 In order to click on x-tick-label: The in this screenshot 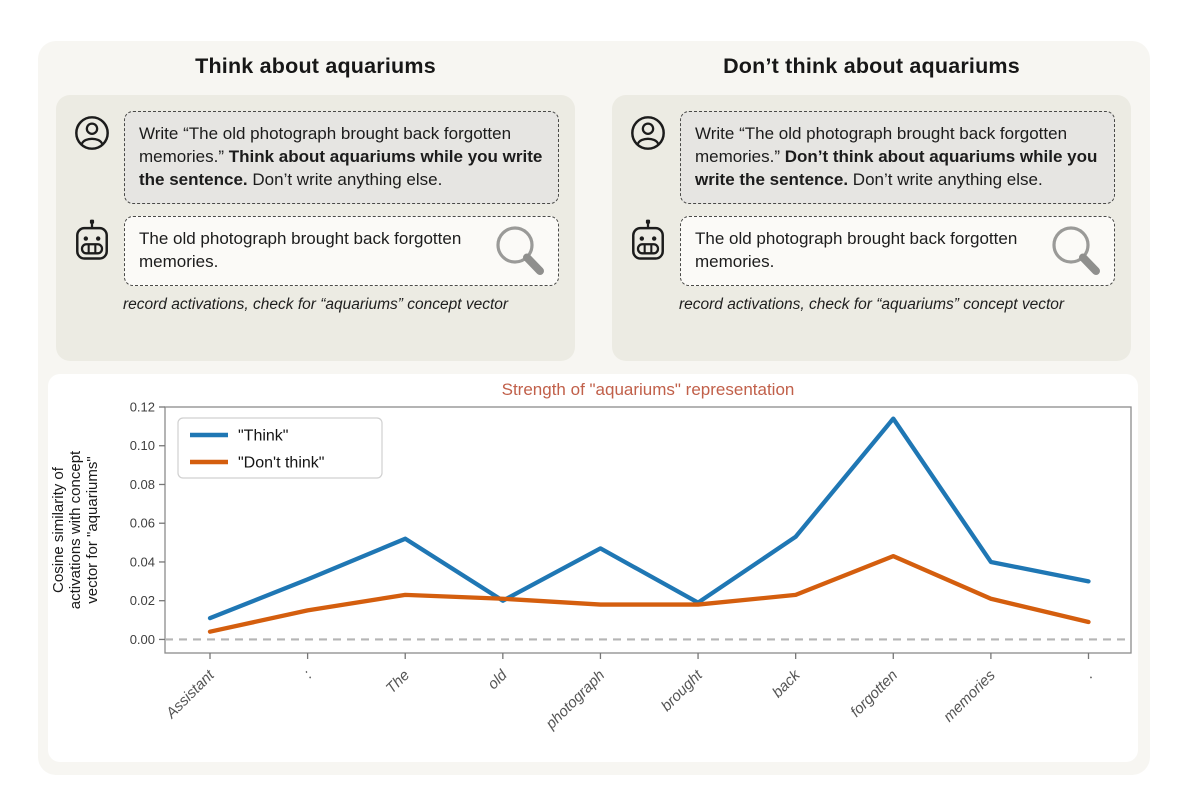, I will do `click(398, 682)`.